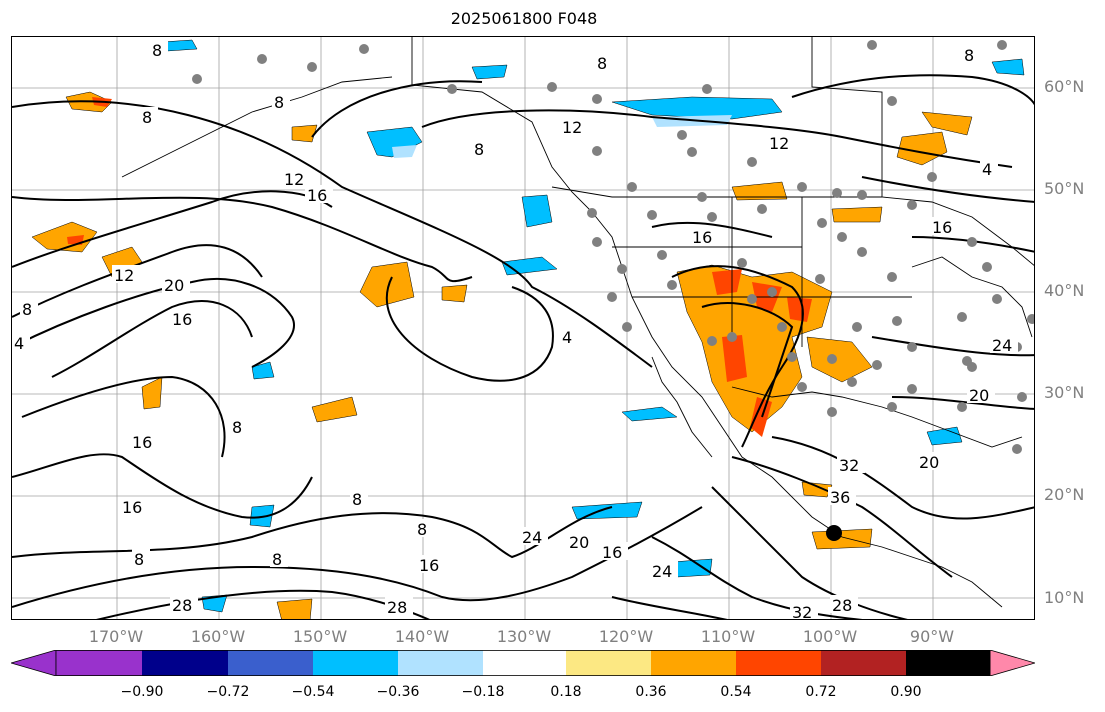 The height and width of the screenshot is (712, 1105). Describe the element at coordinates (651, 692) in the screenshot. I see `colorbar-tick-label: 0.36` at that location.